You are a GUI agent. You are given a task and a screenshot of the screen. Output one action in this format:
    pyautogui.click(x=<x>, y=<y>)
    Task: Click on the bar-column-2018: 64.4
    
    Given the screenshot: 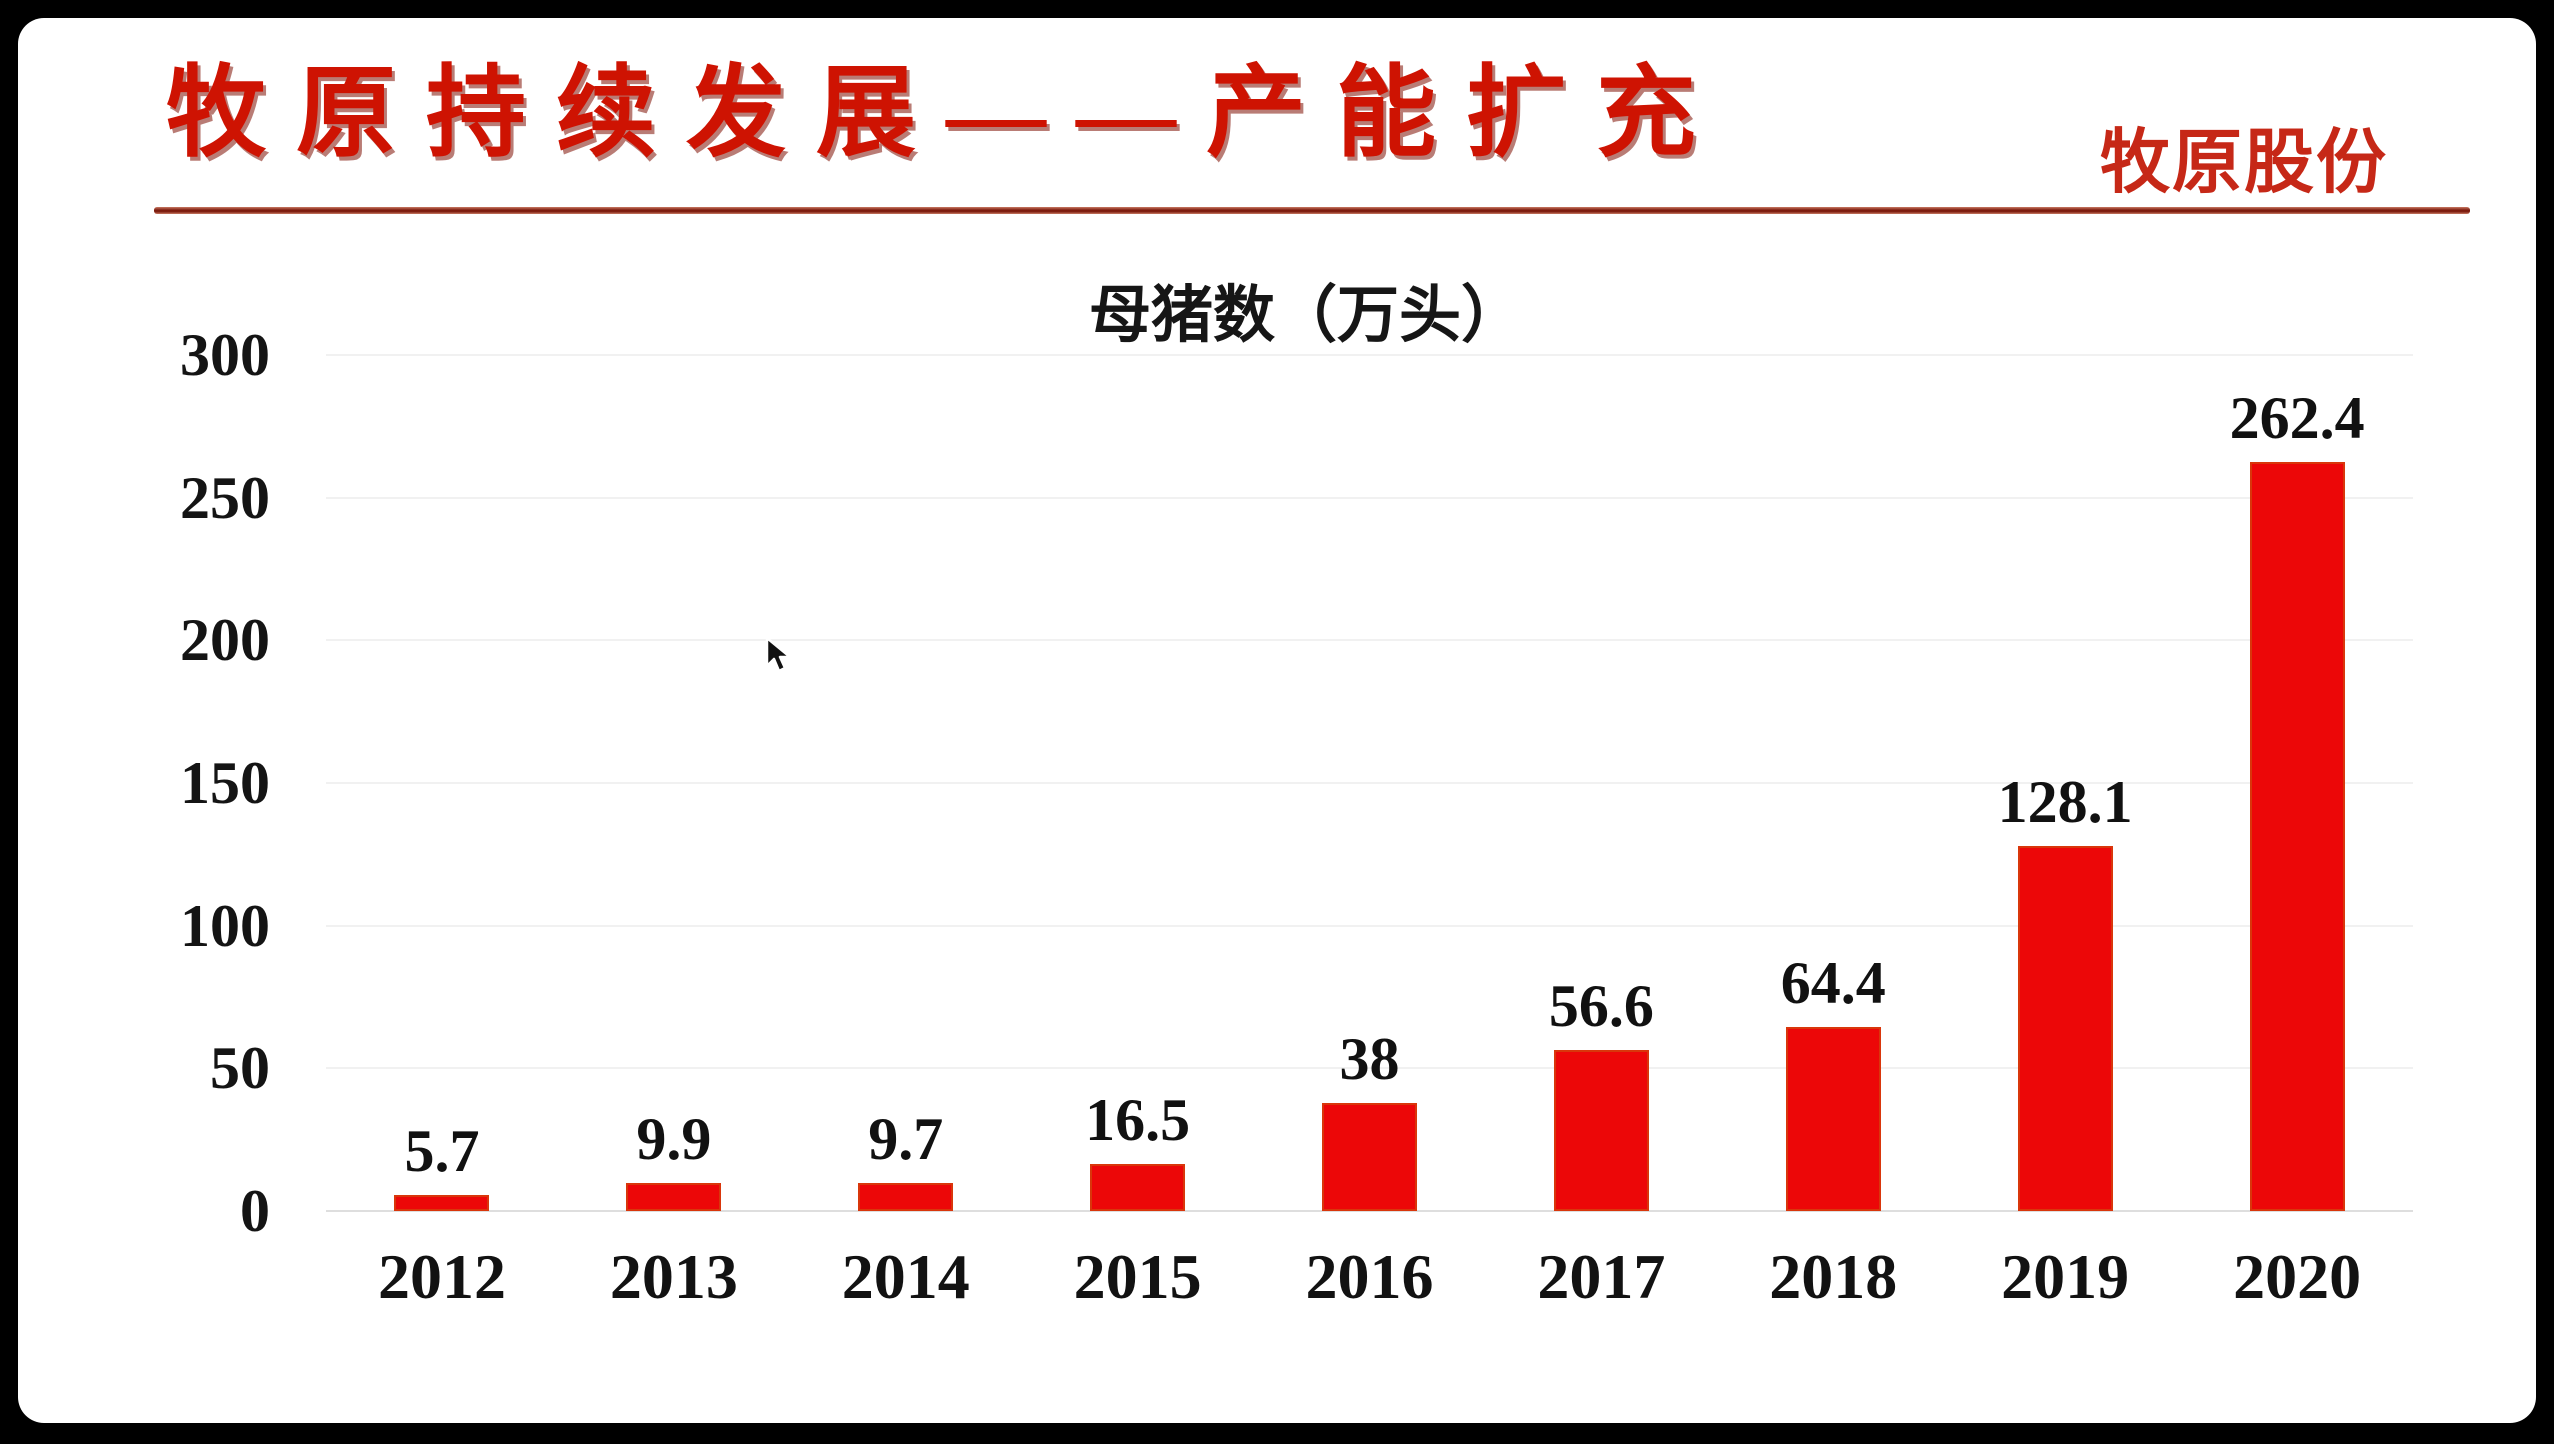 What is the action you would take?
    pyautogui.click(x=1833, y=783)
    